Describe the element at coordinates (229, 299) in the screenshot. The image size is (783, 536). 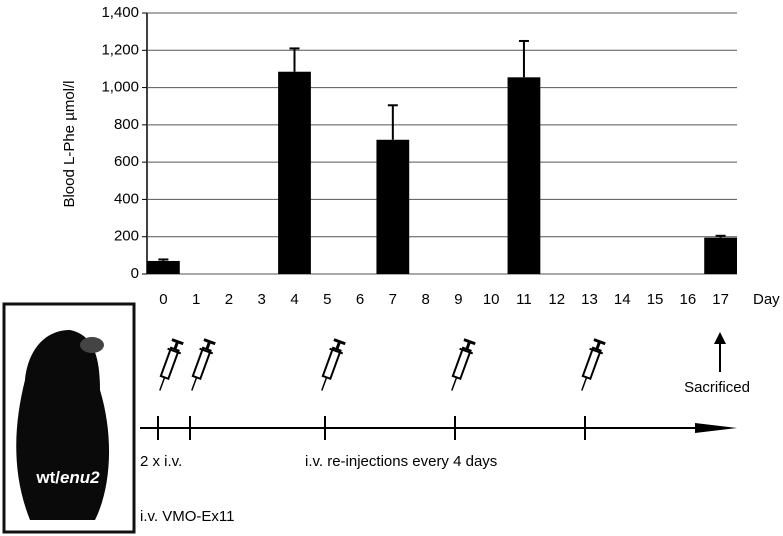
I see `x-tick-label: 2` at that location.